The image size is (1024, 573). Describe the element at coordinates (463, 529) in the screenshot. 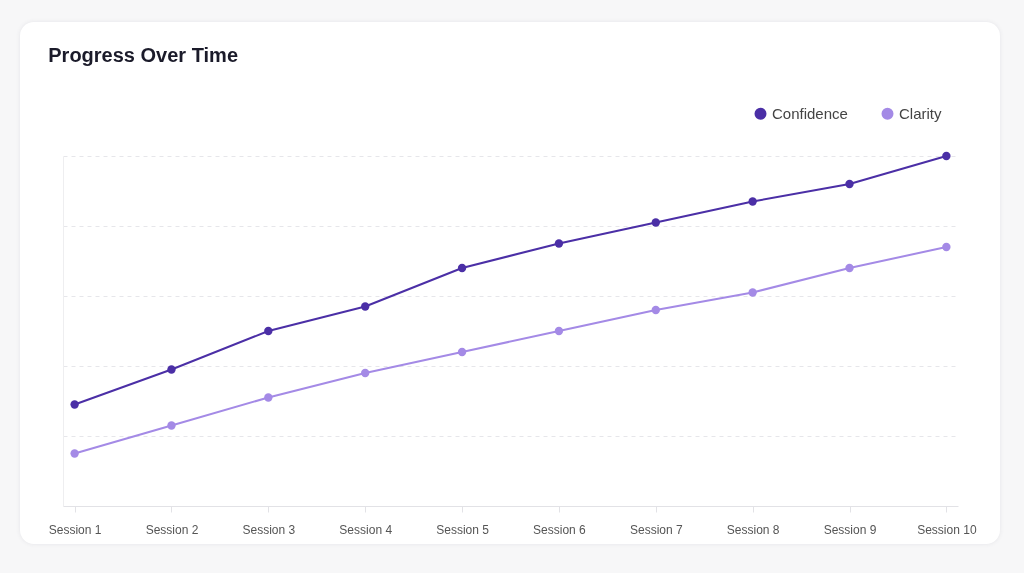

I see `x-tick-label: Session 5` at that location.